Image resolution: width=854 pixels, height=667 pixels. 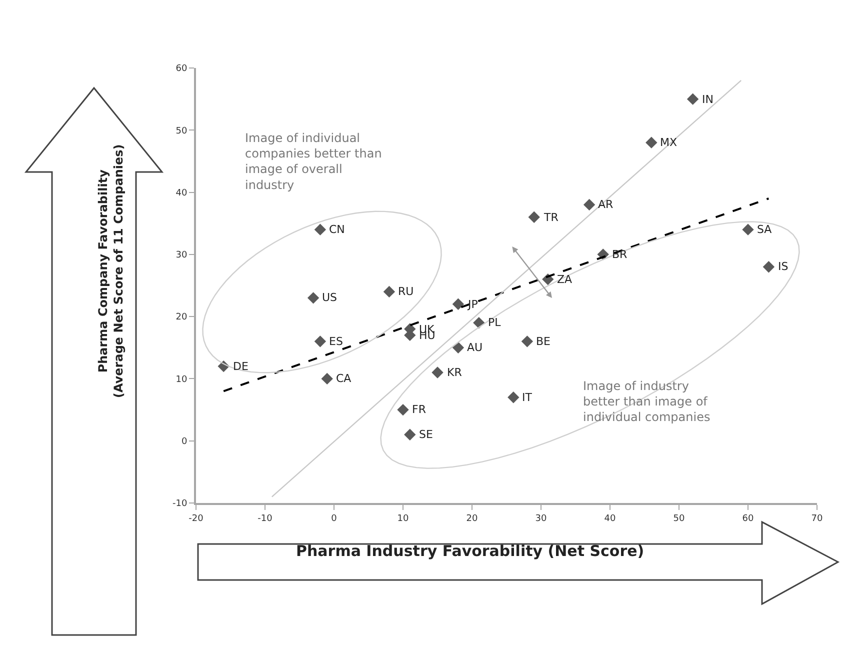 What do you see at coordinates (475, 347) in the screenshot?
I see `annotation: AU` at bounding box center [475, 347].